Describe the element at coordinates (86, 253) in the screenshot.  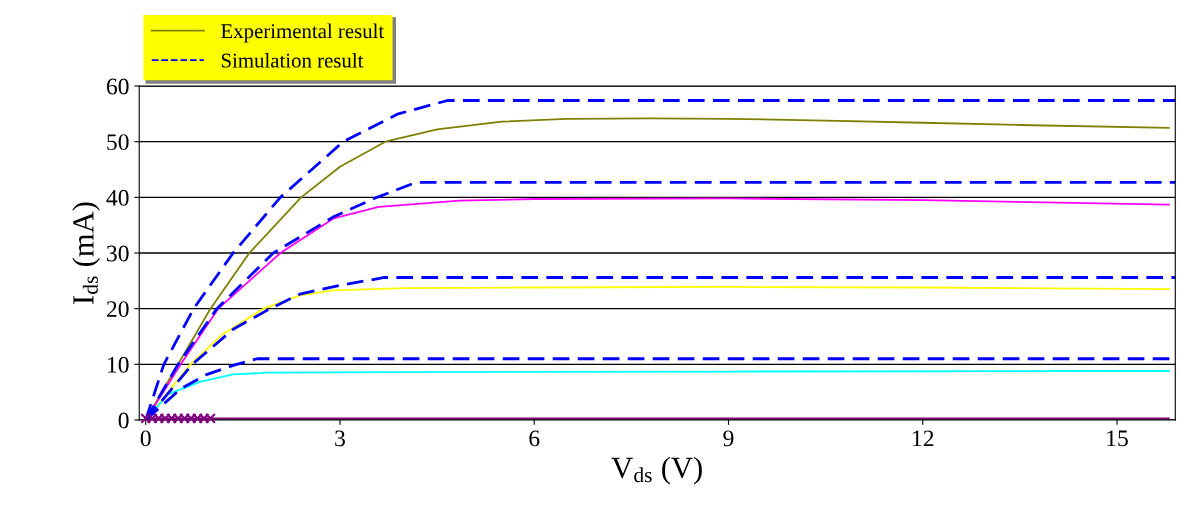
I see `y-axis-title: I$_{ds}$ (mA)` at that location.